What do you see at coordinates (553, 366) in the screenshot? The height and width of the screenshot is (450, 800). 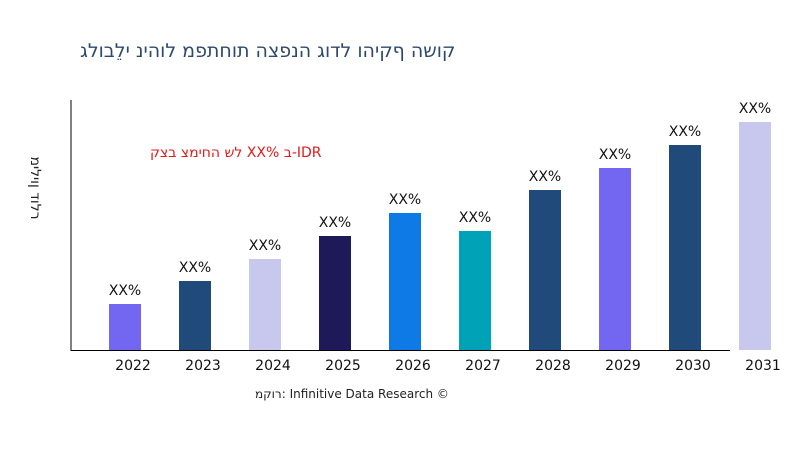 I see `x-tick-label-2028: 2028` at bounding box center [553, 366].